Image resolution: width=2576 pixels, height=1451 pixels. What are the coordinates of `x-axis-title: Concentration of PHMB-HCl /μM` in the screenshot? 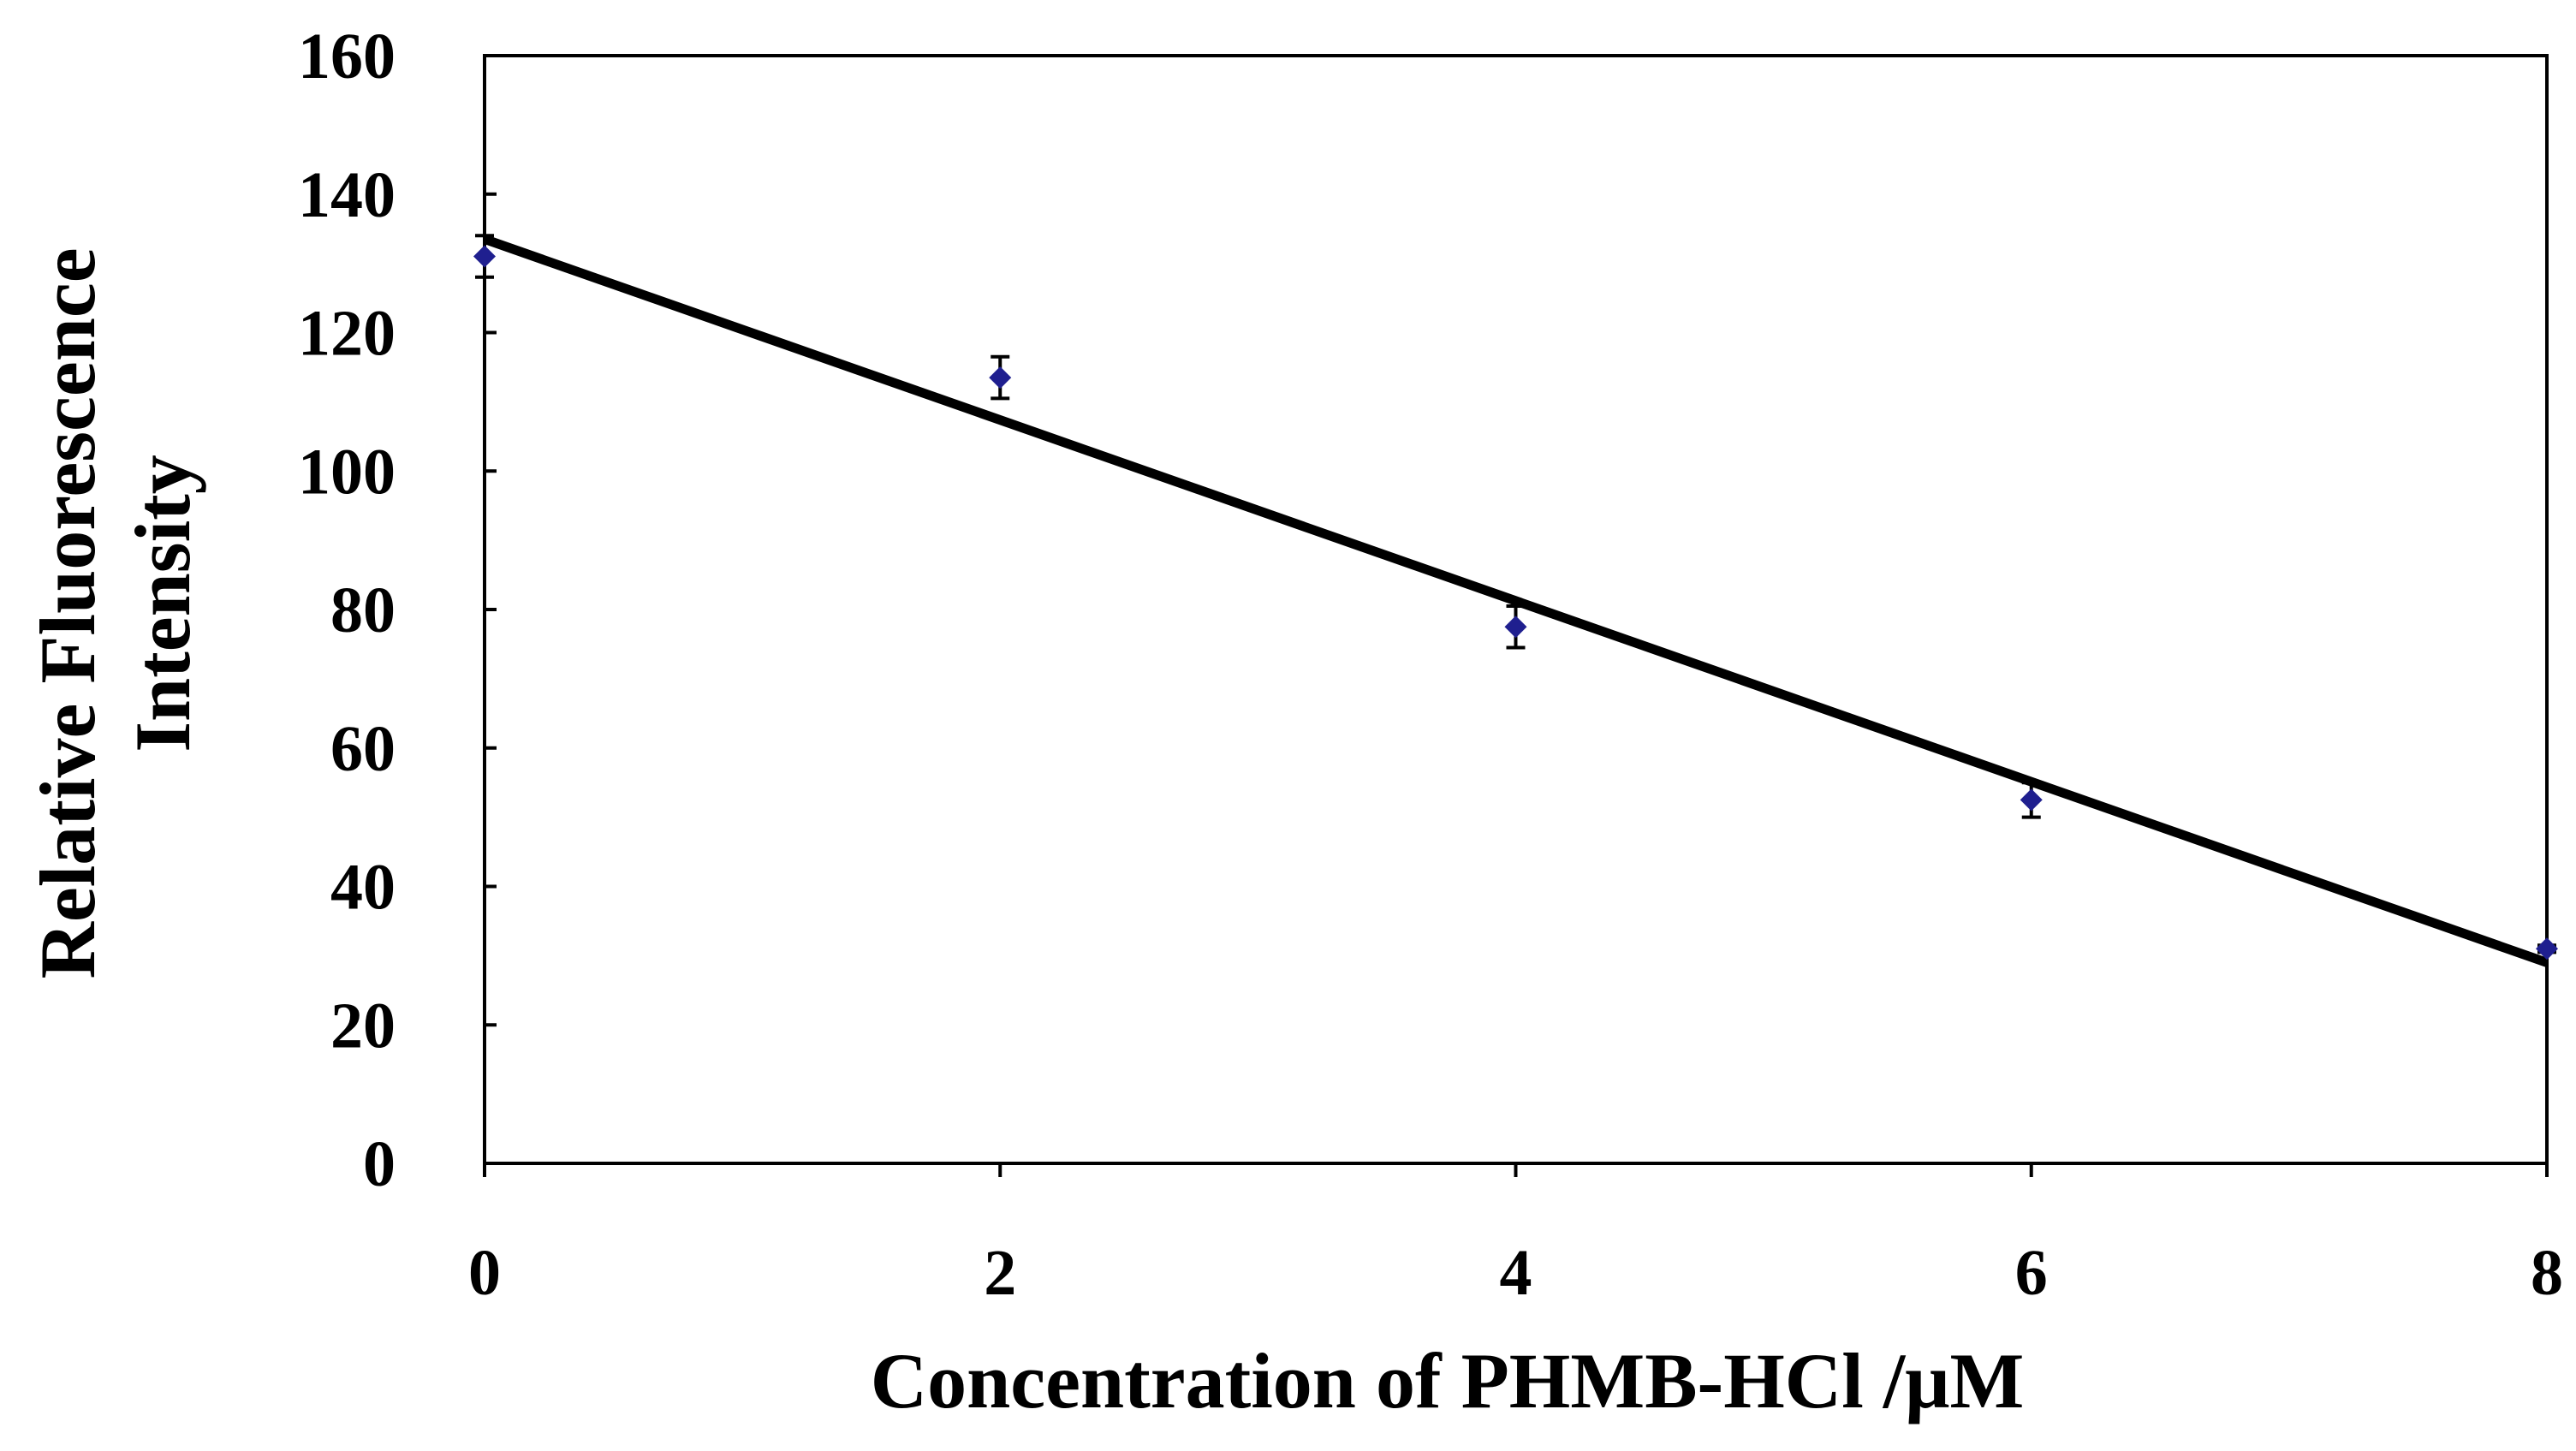 It's located at (1448, 1380).